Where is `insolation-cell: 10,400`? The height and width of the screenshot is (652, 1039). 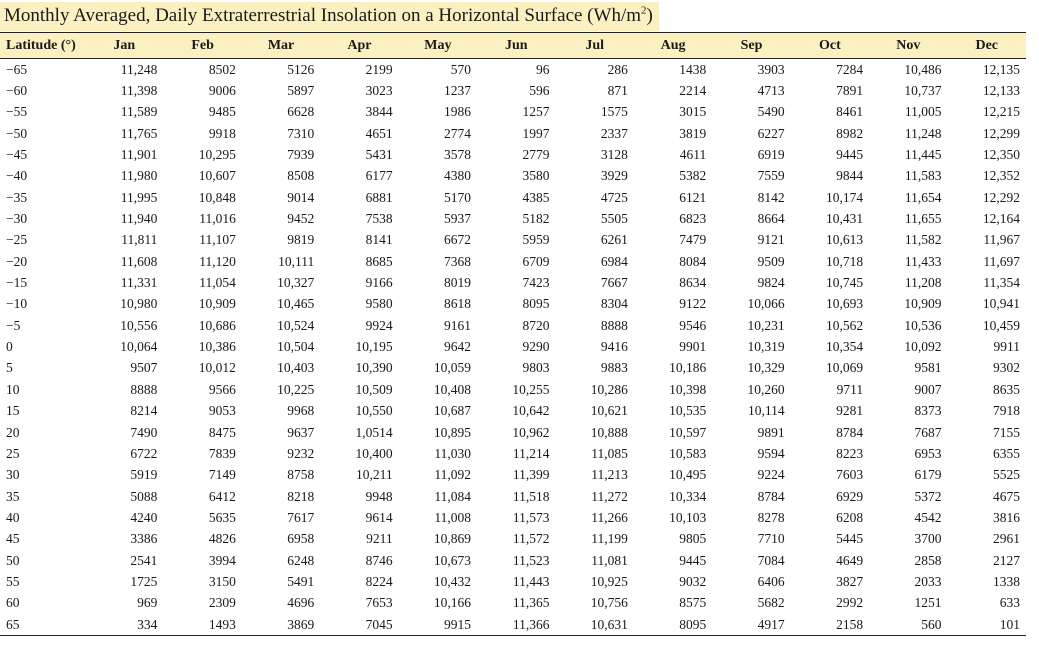 insolation-cell: 10,400 is located at coordinates (374, 453).